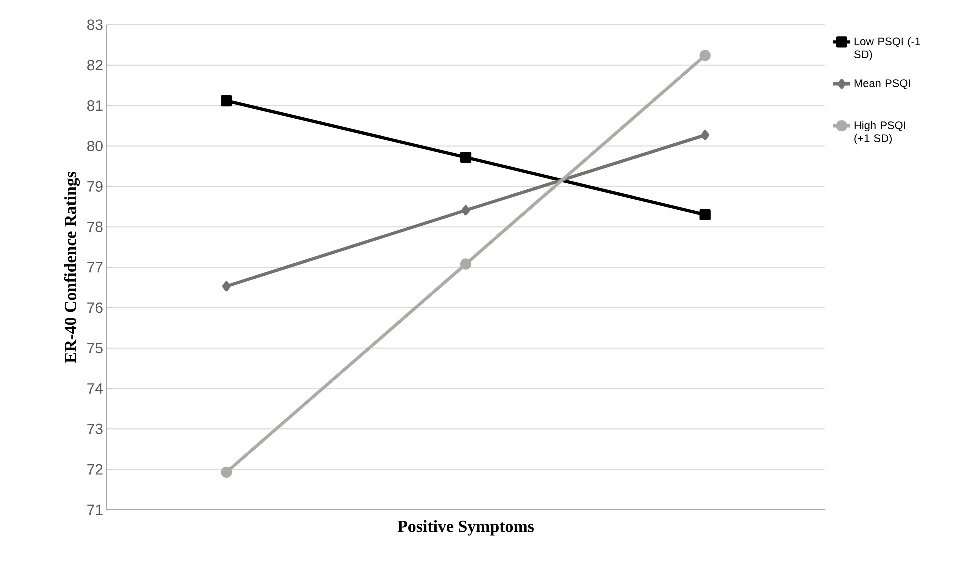 This screenshot has width=967, height=562. Describe the element at coordinates (96, 389) in the screenshot. I see `y-tick-label: 74` at that location.